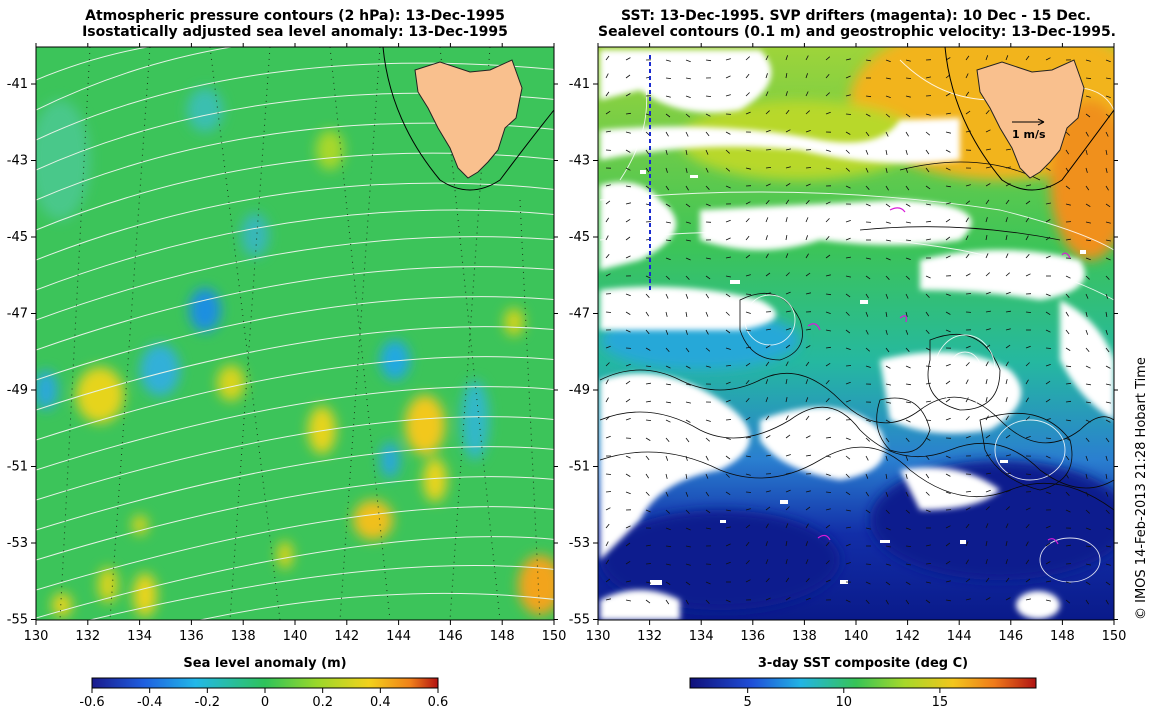  What do you see at coordinates (856, 636) in the screenshot?
I see `x-tick-label: 140` at bounding box center [856, 636].